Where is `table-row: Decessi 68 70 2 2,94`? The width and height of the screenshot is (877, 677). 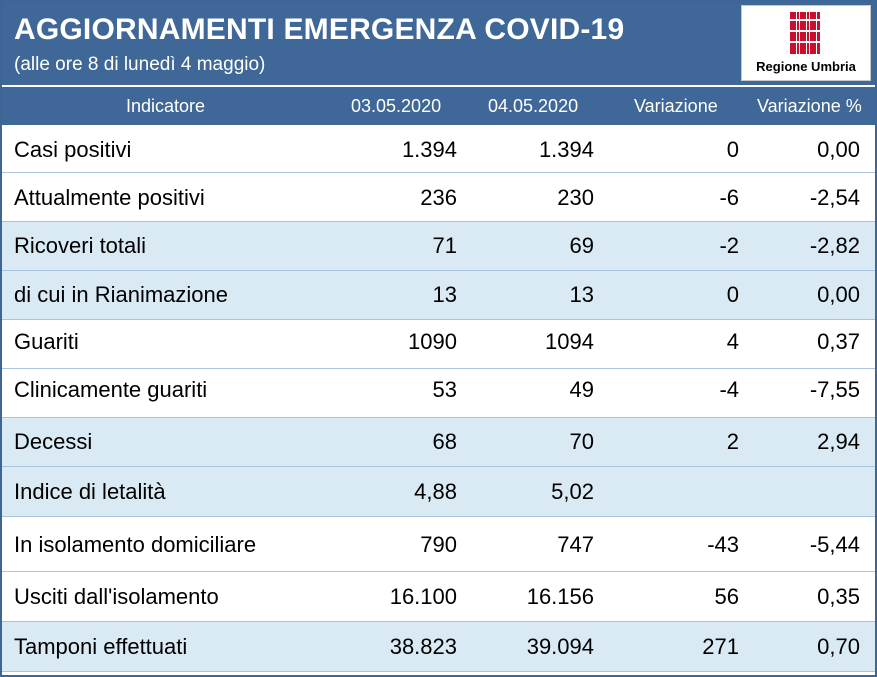 table-row: Decessi 68 70 2 2,94 is located at coordinates (438, 442).